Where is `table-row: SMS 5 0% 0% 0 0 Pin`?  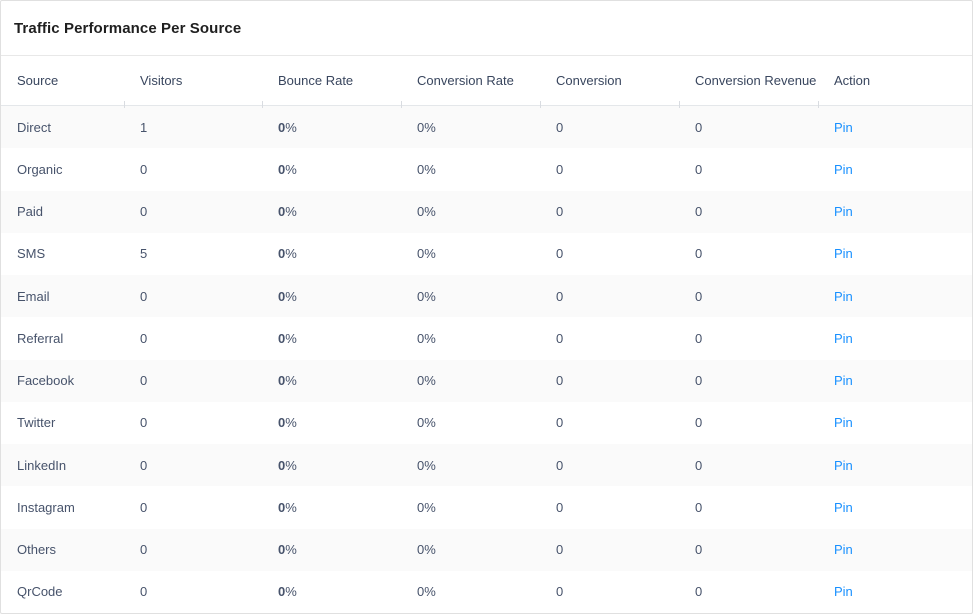
table-row: SMS 5 0% 0% 0 0 Pin is located at coordinates (486, 254).